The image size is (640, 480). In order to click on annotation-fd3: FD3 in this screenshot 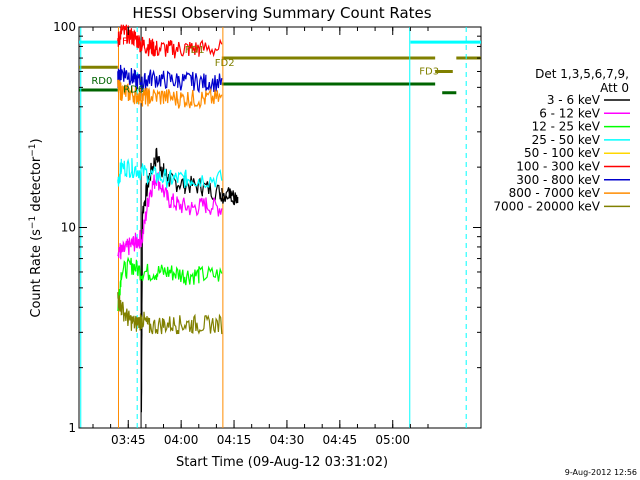, I will do `click(429, 71)`.